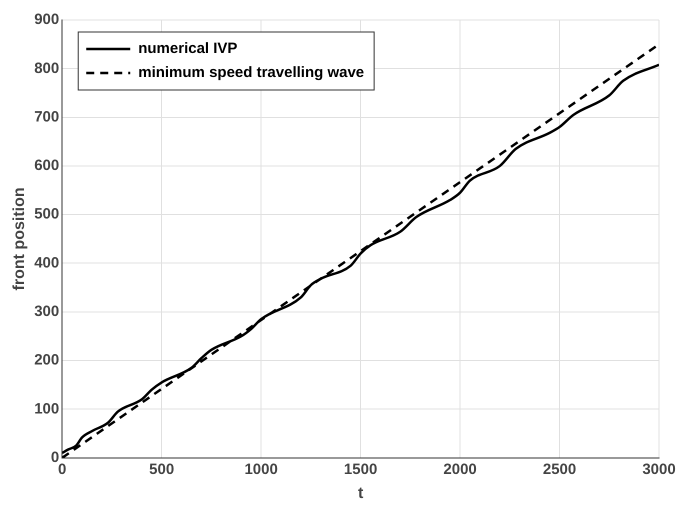 The width and height of the screenshot is (687, 513). Describe the element at coordinates (47, 117) in the screenshot. I see `y-tick-label: 700` at that location.